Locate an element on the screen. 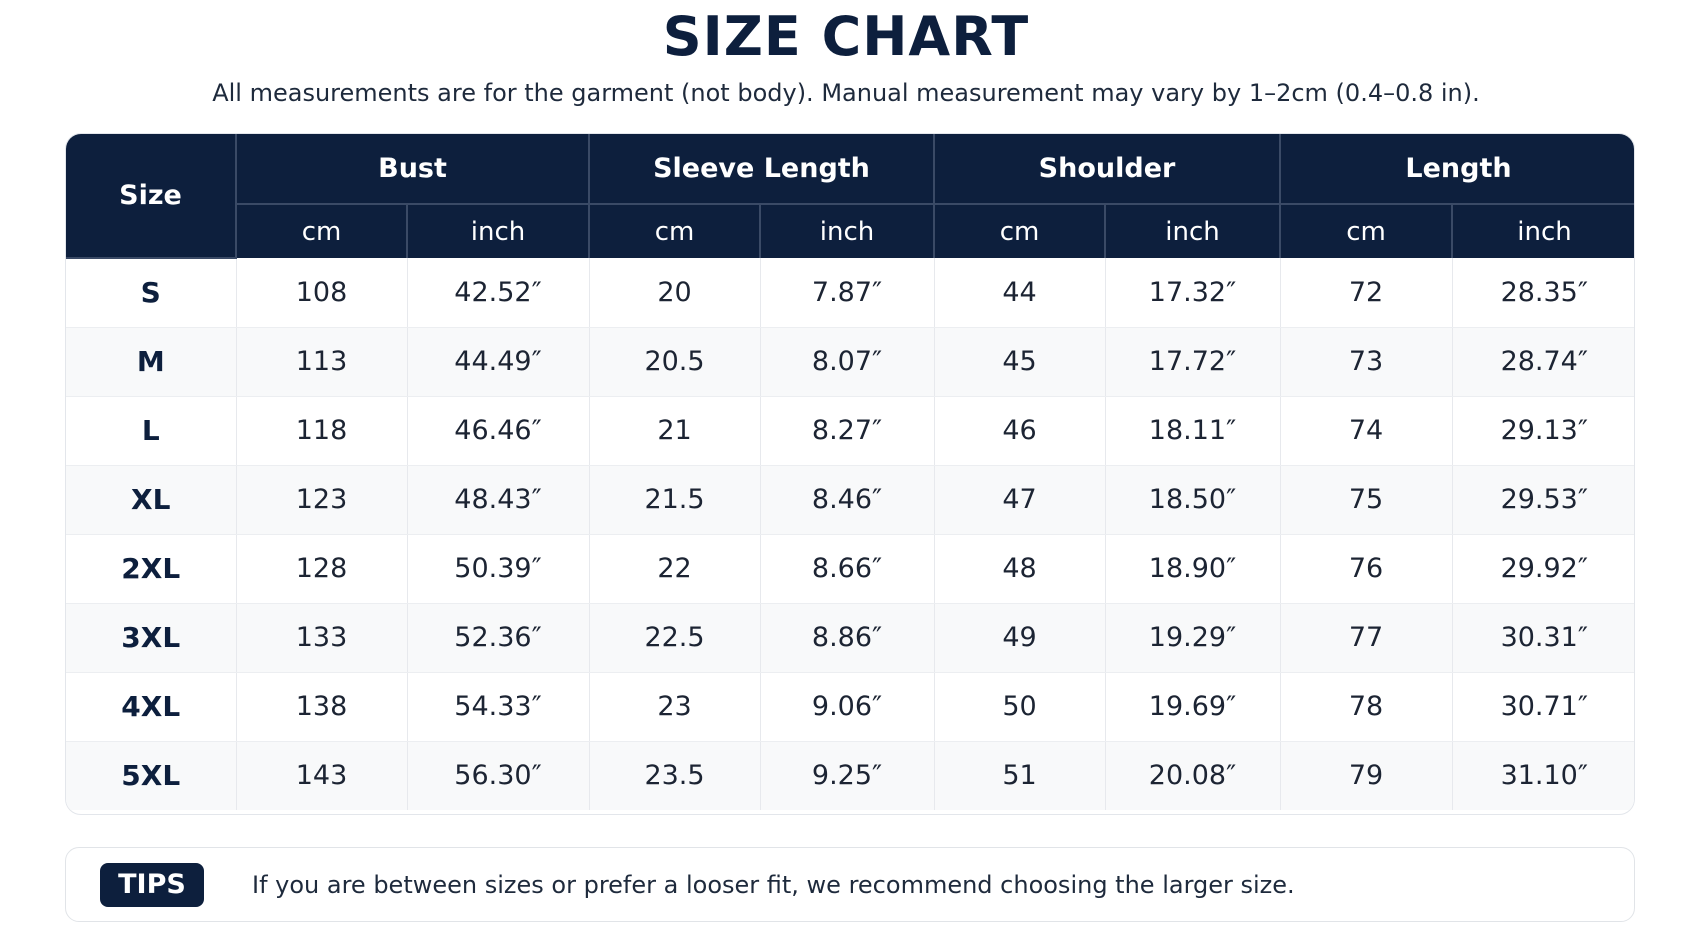  size-column-header: Size is located at coordinates (151, 196).